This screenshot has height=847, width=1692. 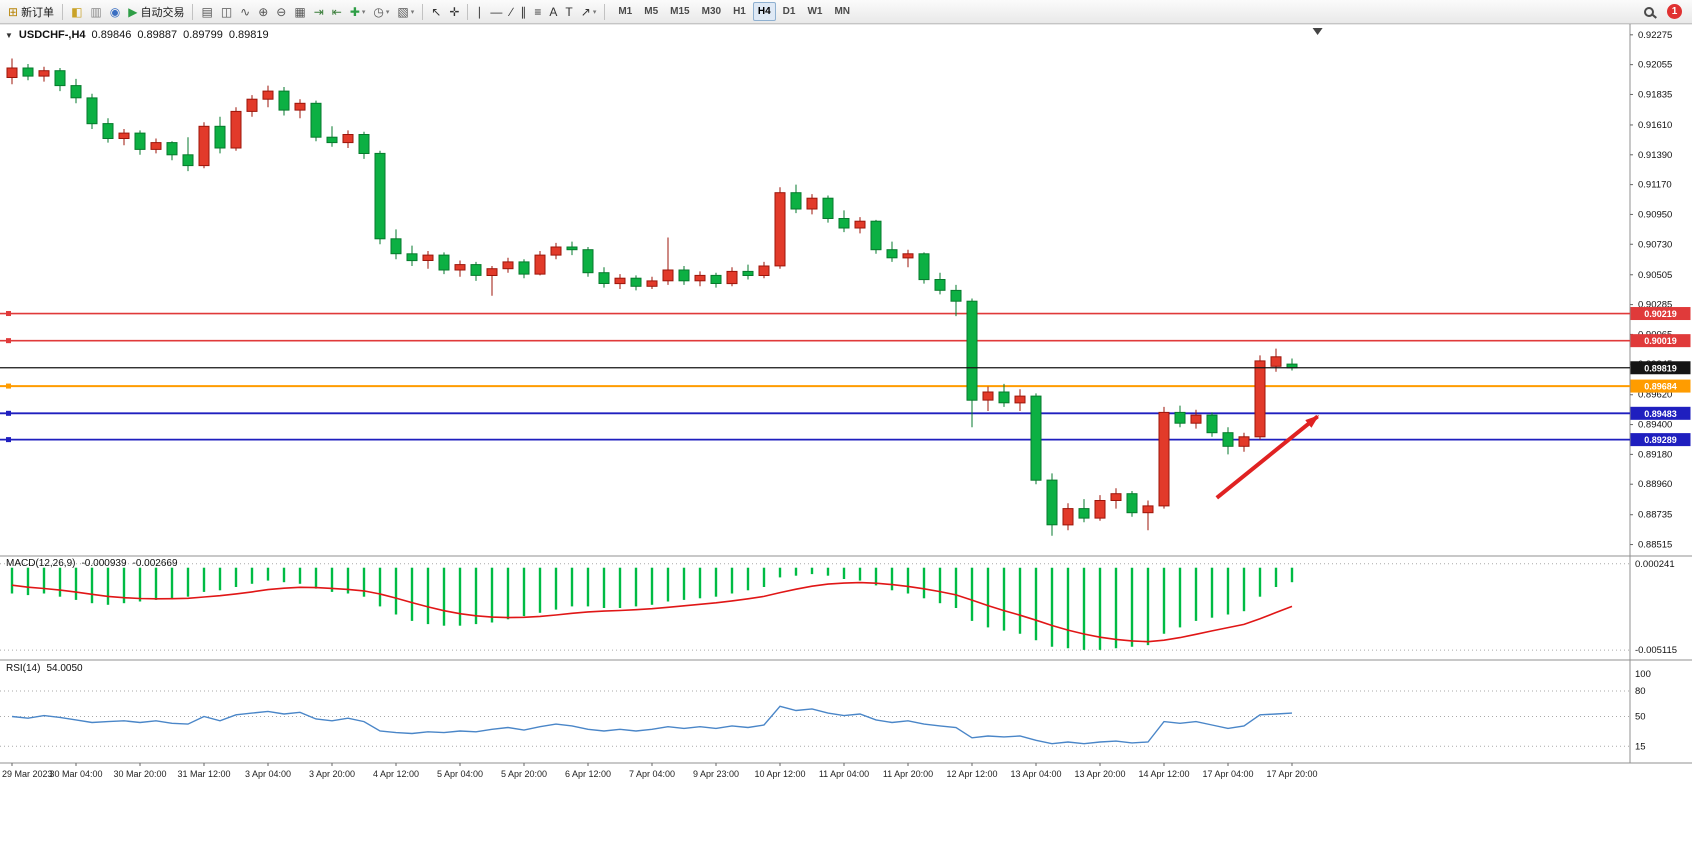 I want to click on label-icon: T, so click(x=569, y=11).